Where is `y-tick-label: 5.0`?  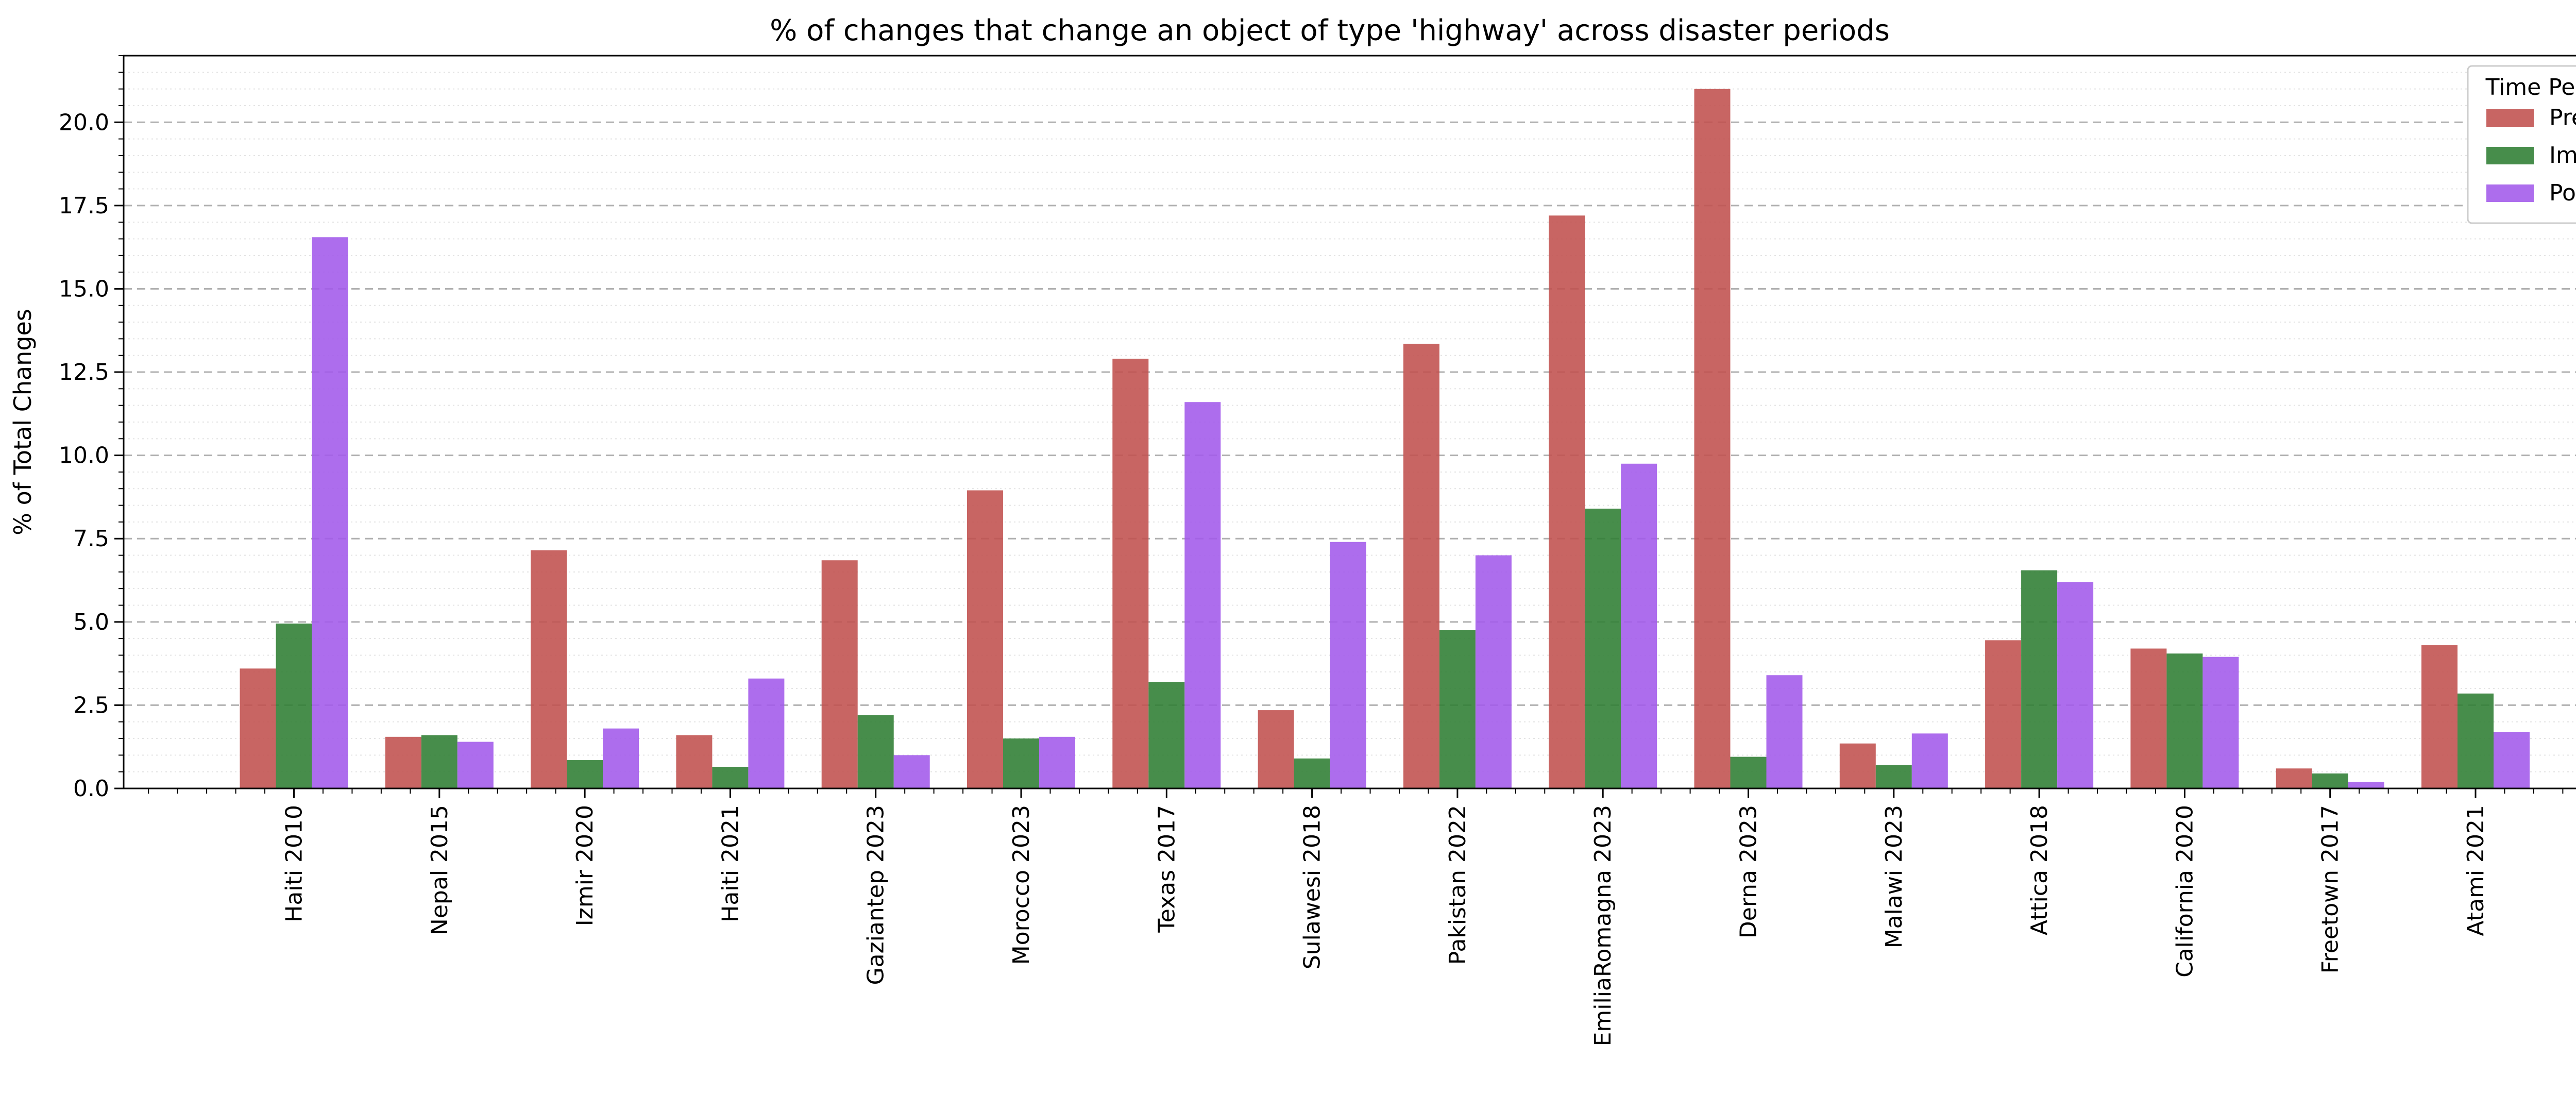
y-tick-label: 5.0 is located at coordinates (91, 622).